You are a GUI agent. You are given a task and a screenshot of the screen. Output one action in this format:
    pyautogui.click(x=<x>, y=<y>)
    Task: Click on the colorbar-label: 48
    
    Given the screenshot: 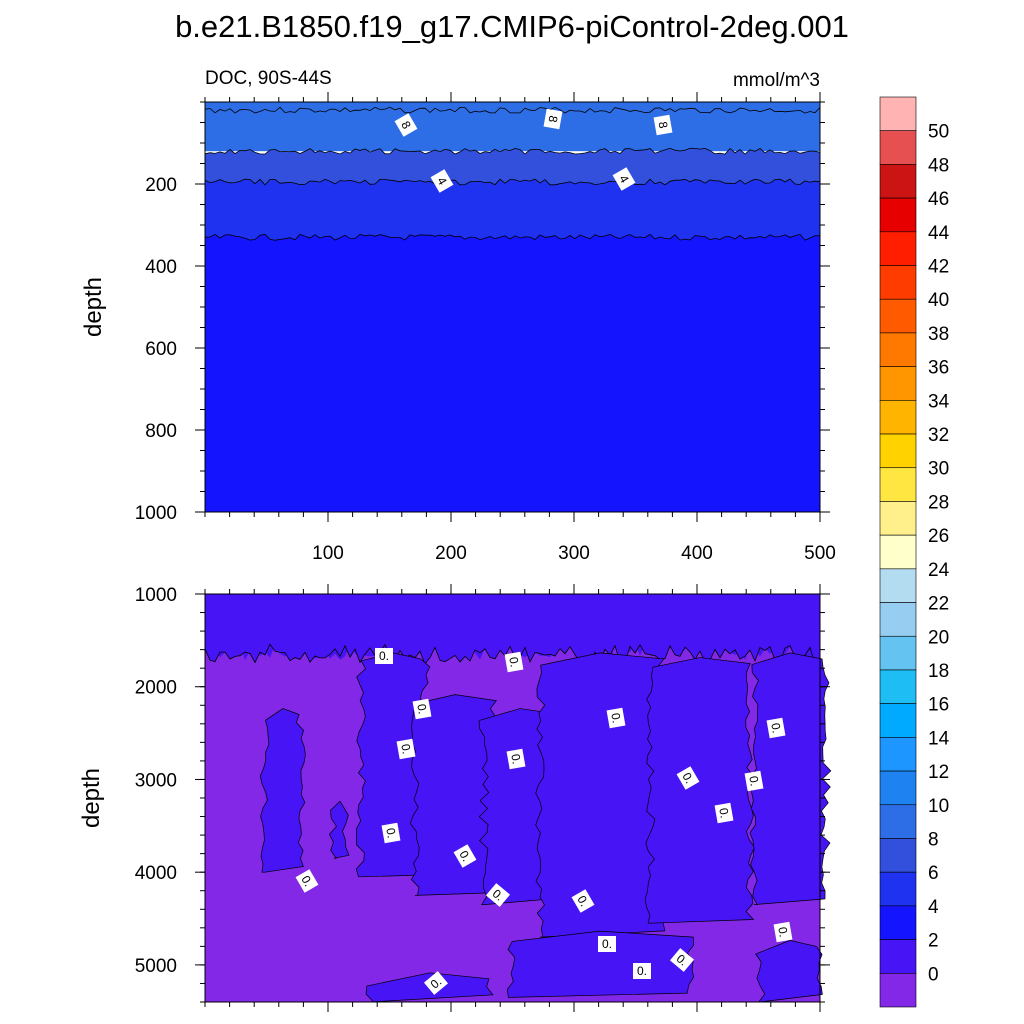 What is the action you would take?
    pyautogui.click(x=938, y=165)
    